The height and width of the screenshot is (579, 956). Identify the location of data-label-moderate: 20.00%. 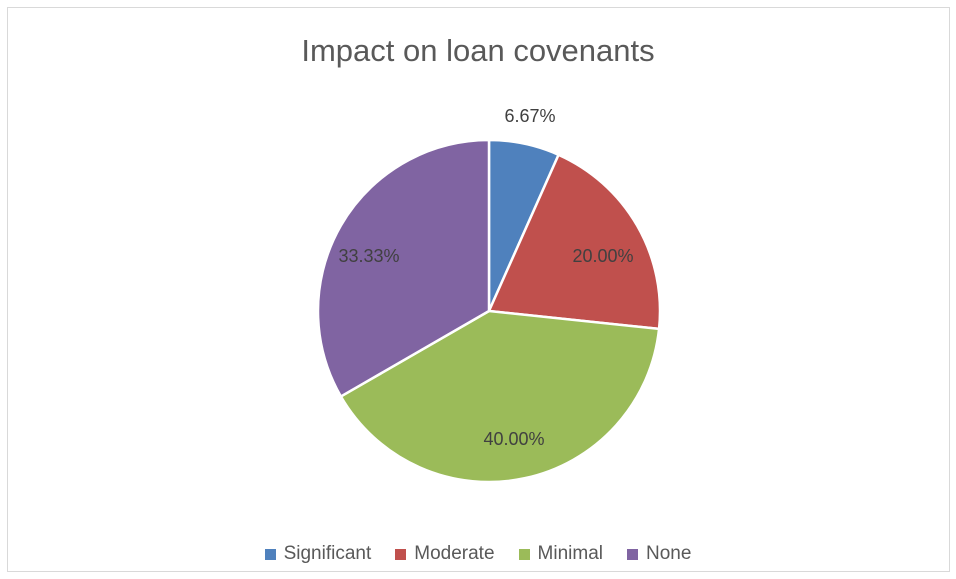
(602, 256).